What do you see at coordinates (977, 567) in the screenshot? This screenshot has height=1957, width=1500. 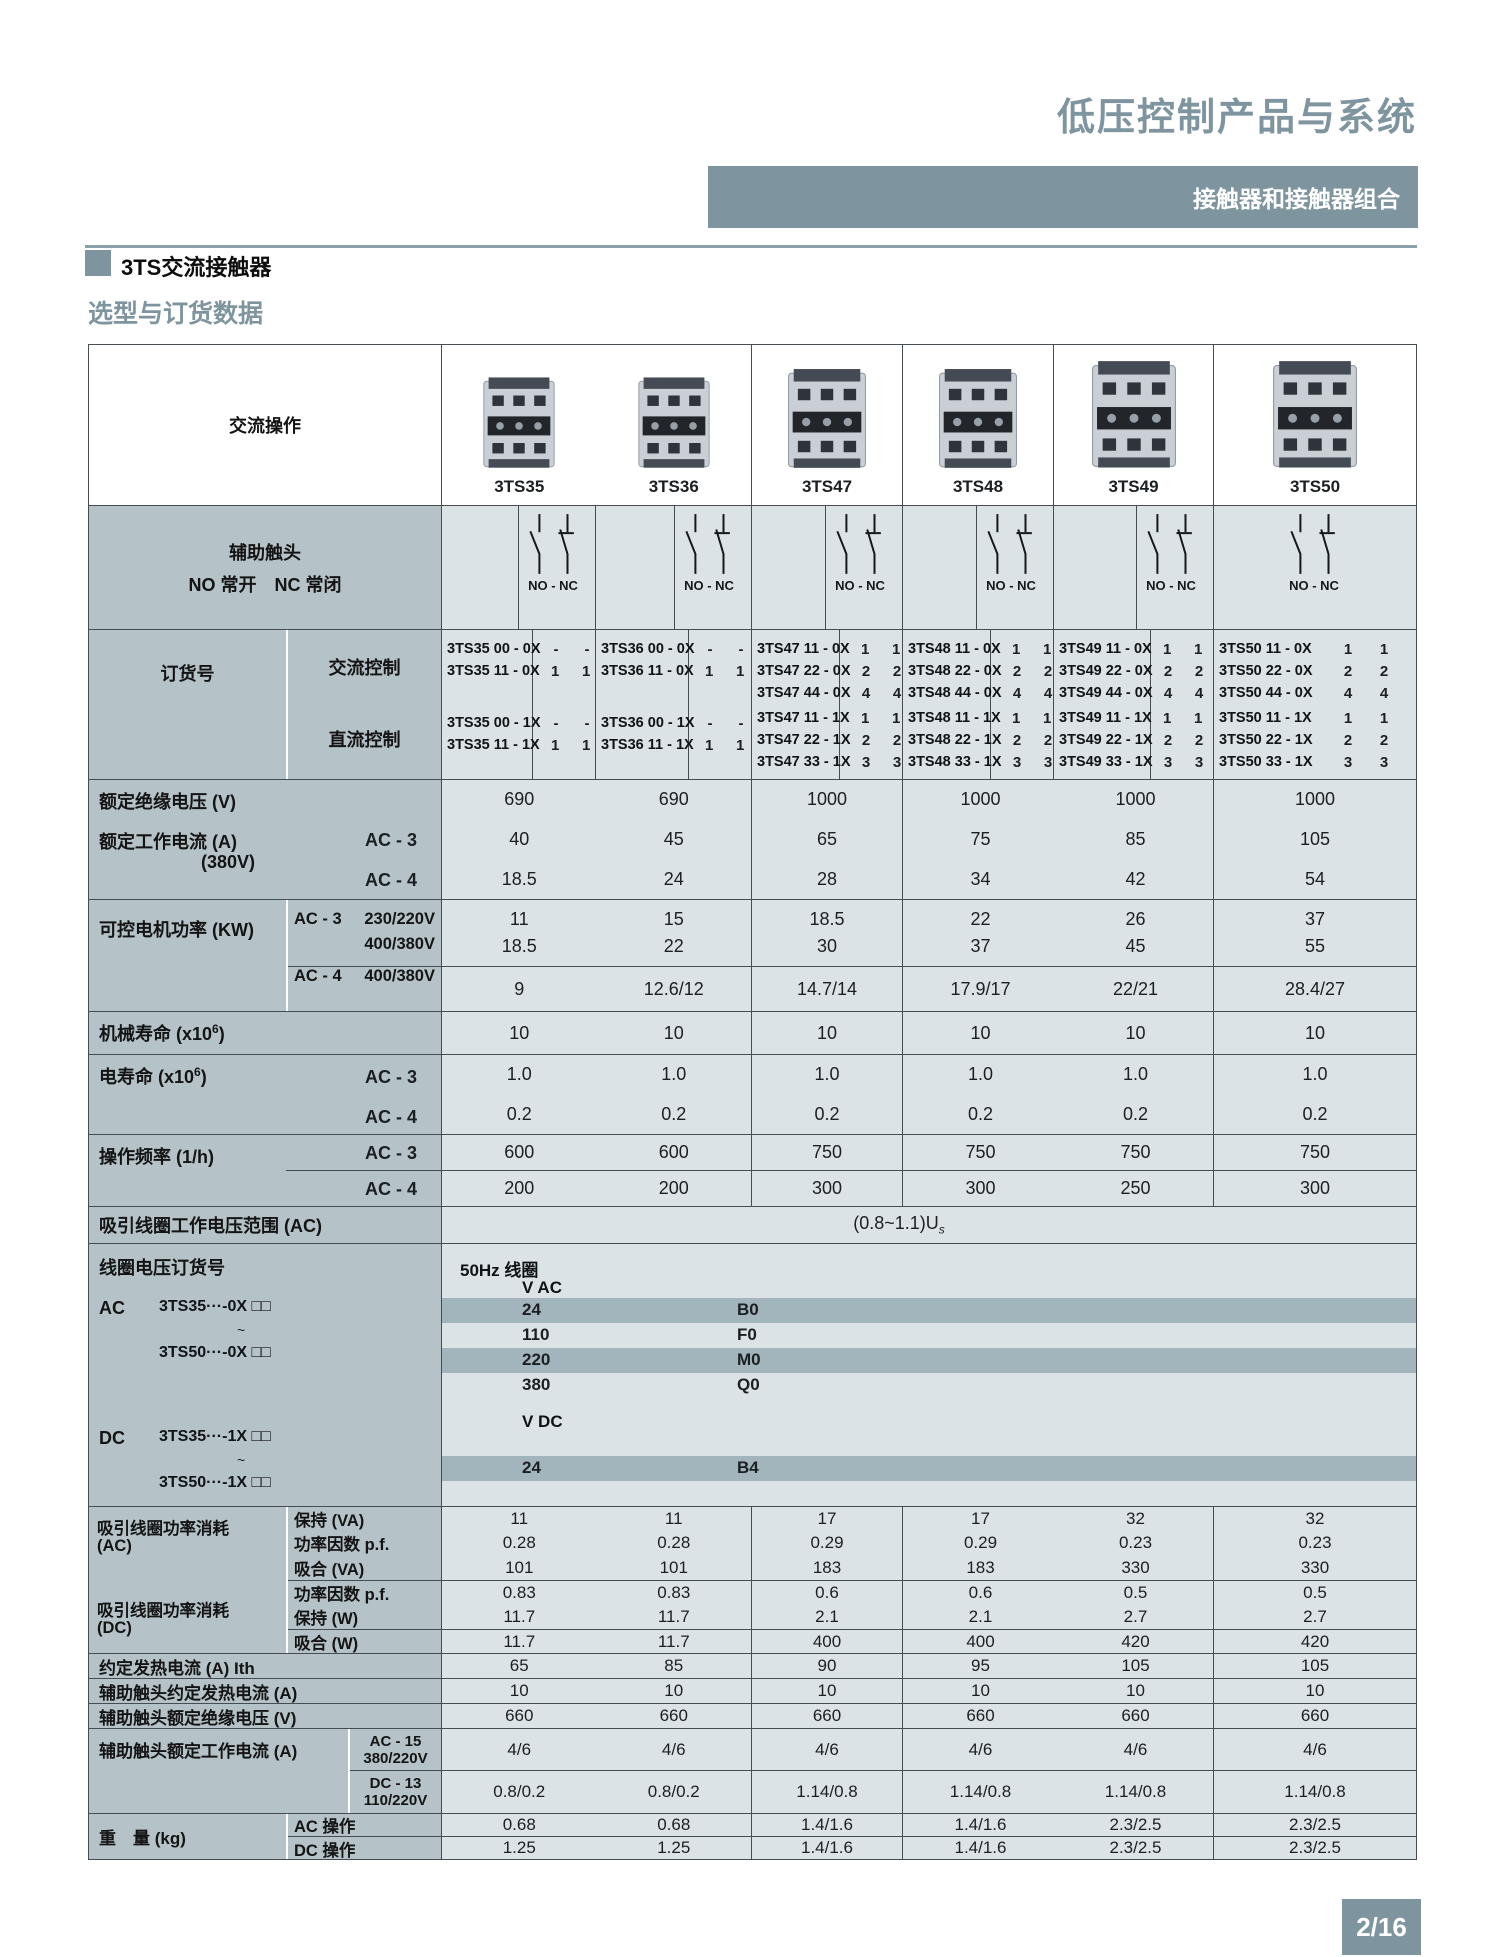 I see `aux-cell-3ts48: NO - NC` at bounding box center [977, 567].